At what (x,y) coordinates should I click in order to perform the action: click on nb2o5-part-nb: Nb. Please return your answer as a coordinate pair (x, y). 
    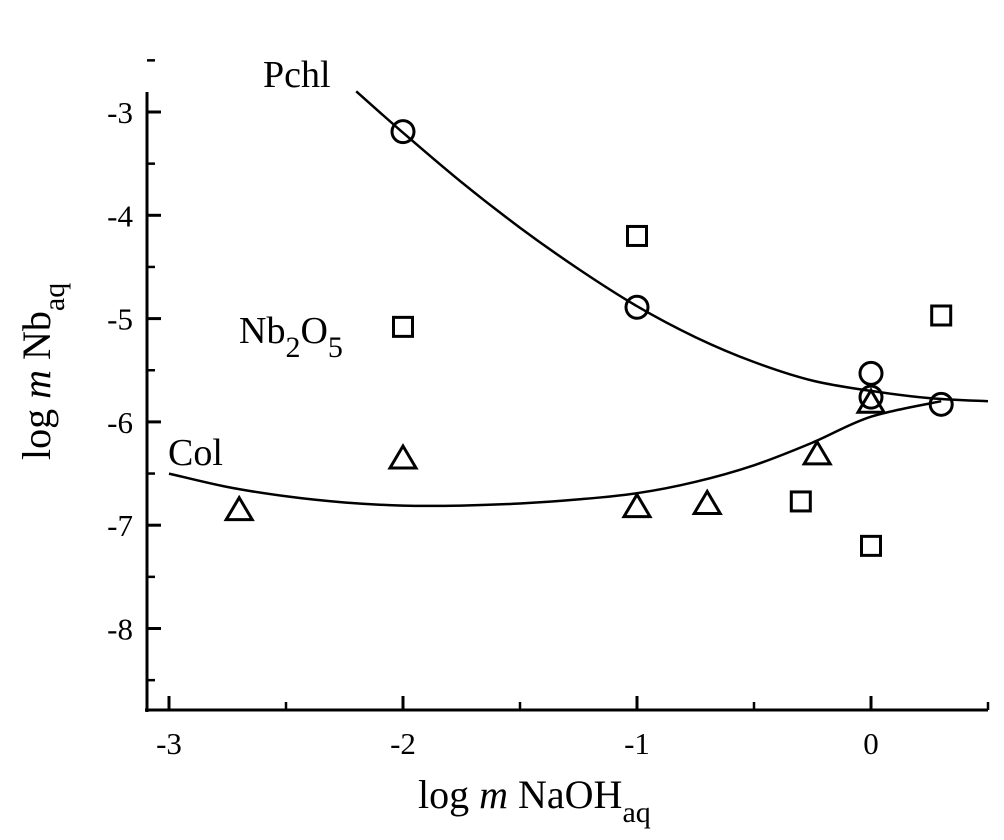
    Looking at the image, I should click on (262, 331).